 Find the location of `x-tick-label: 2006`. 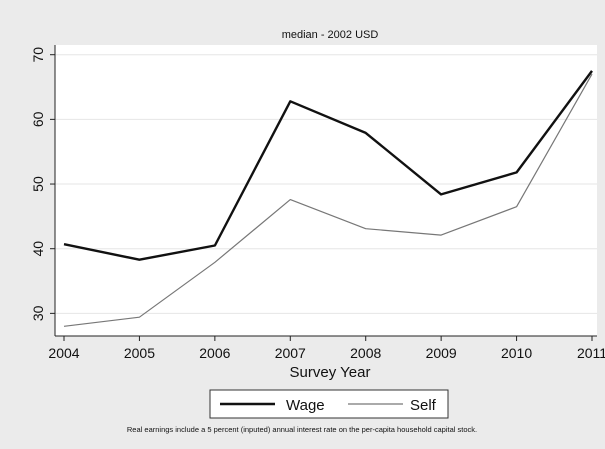

x-tick-label: 2006 is located at coordinates (214, 353).